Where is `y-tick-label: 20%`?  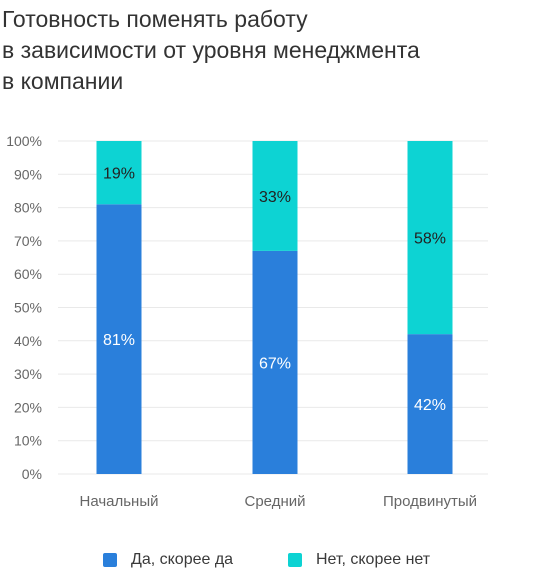
y-tick-label: 20% is located at coordinates (28, 407).